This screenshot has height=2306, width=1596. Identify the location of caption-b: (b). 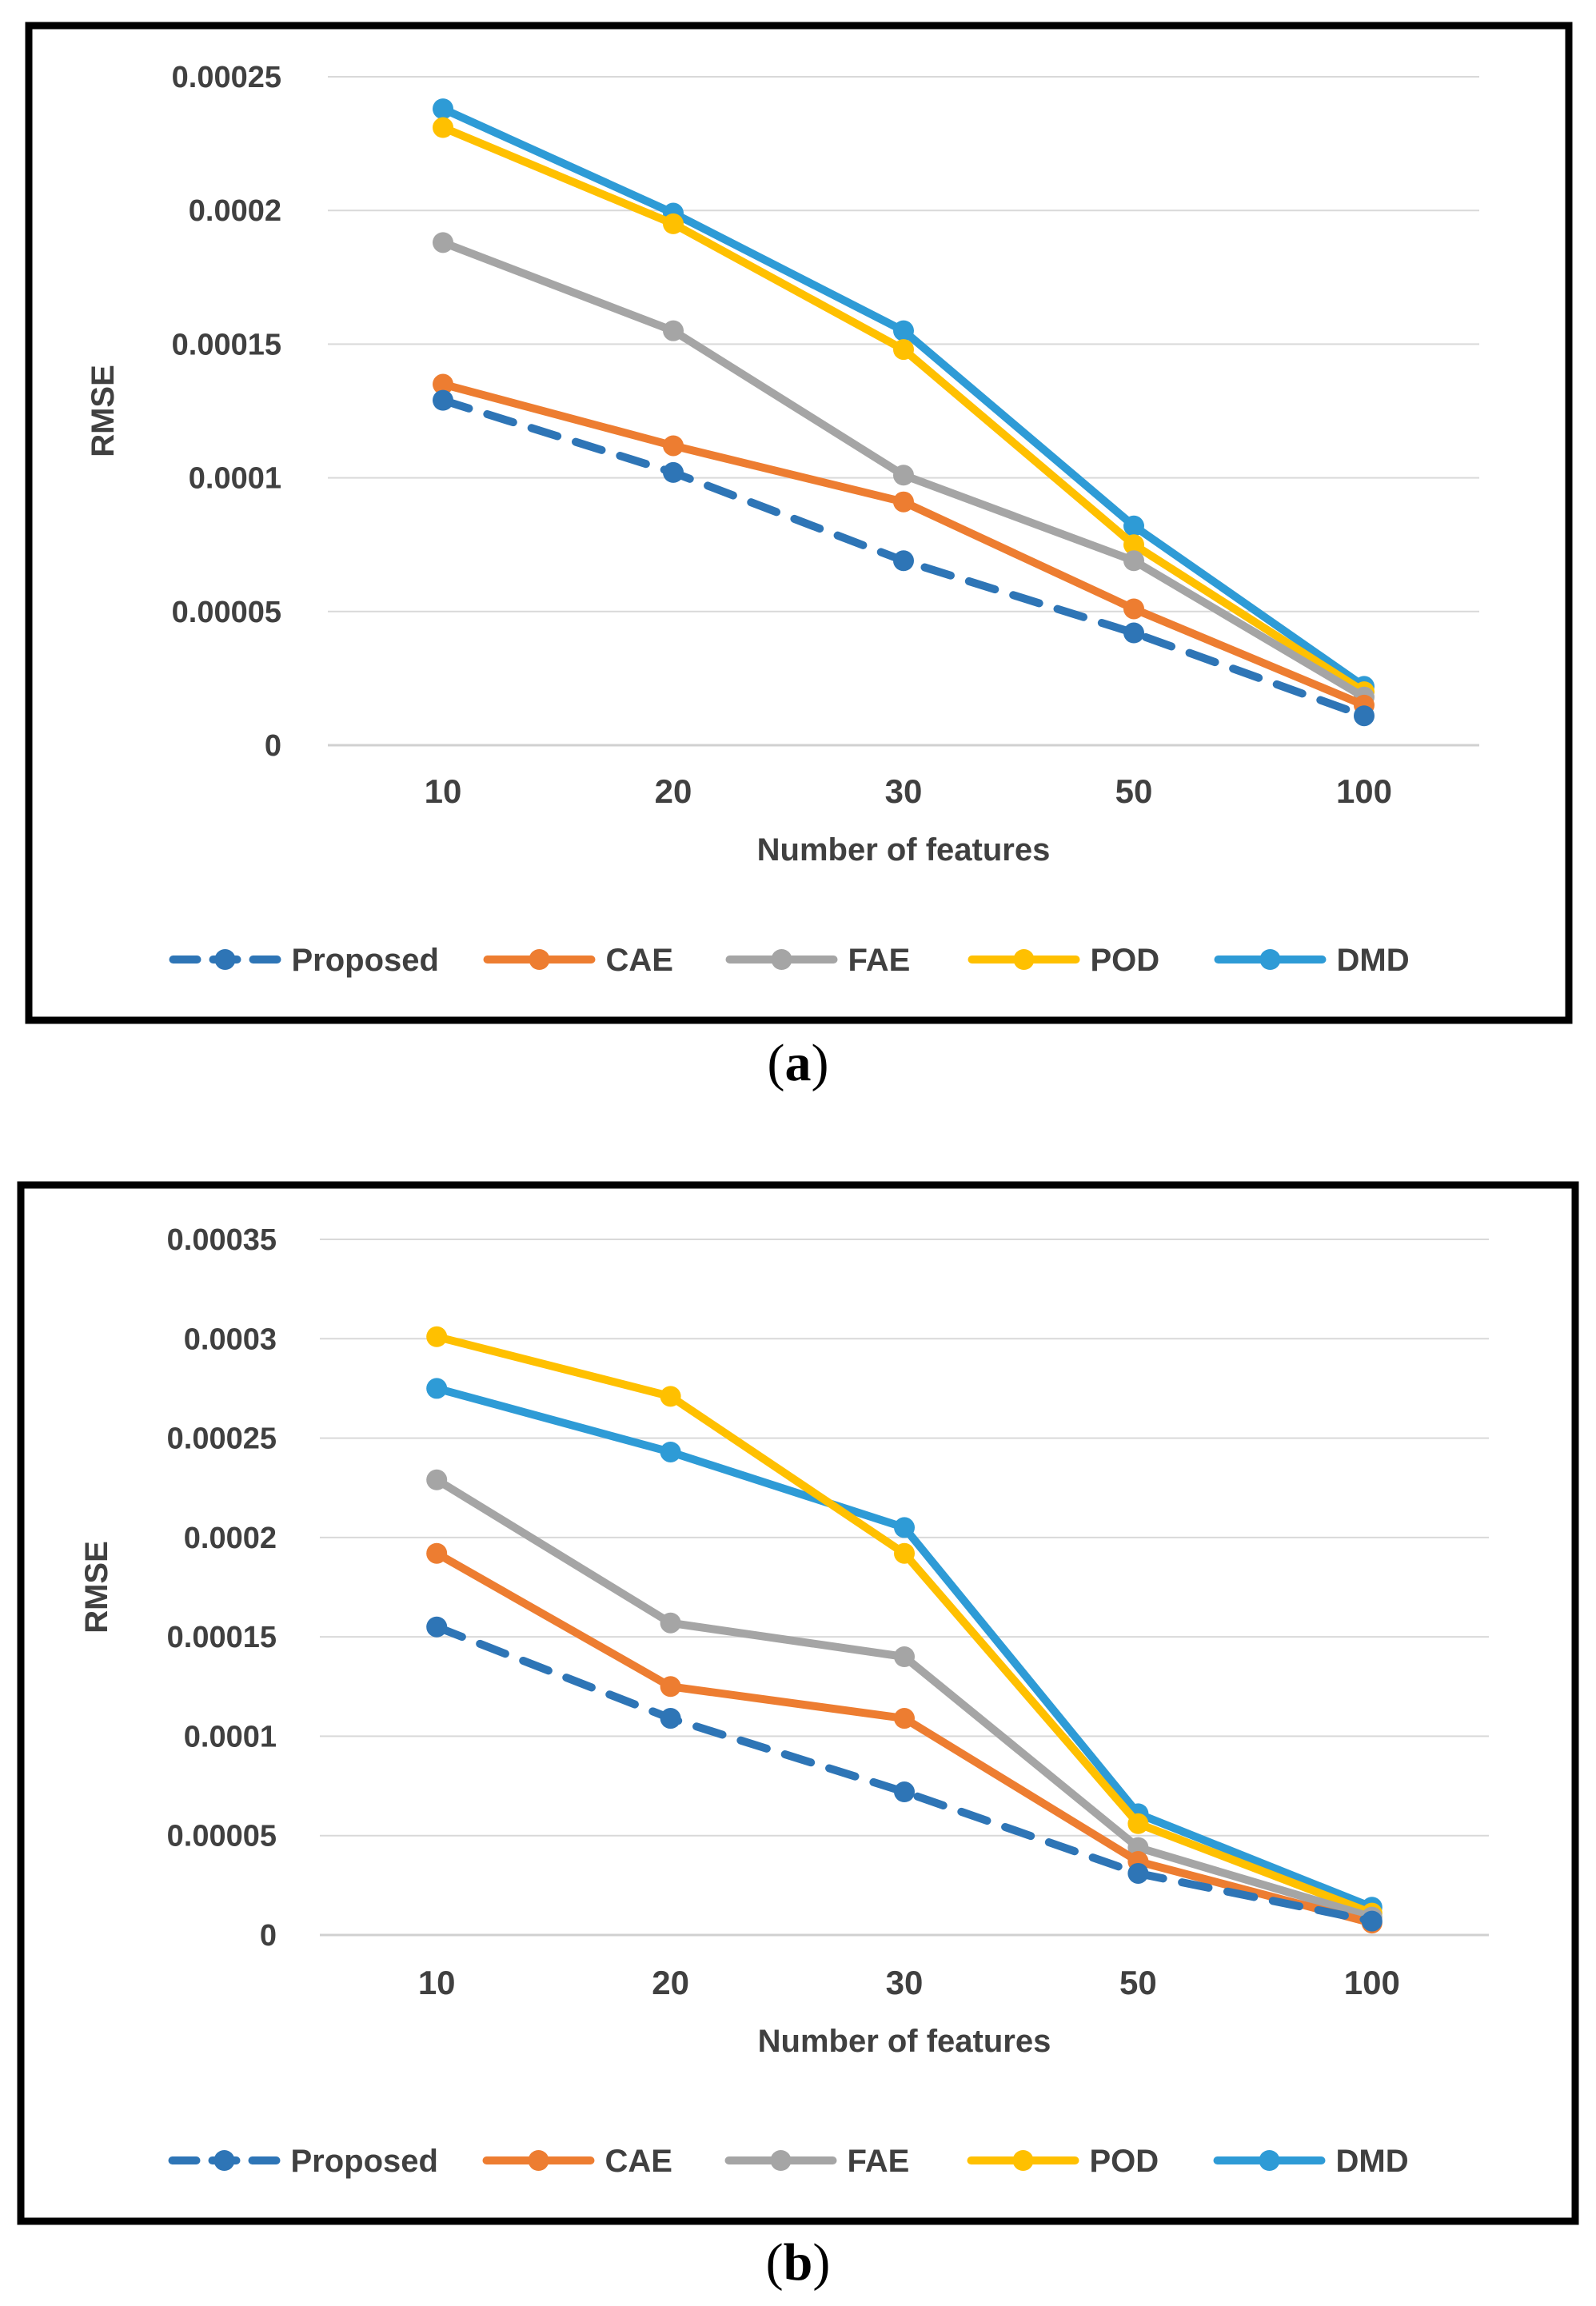
(798, 2262).